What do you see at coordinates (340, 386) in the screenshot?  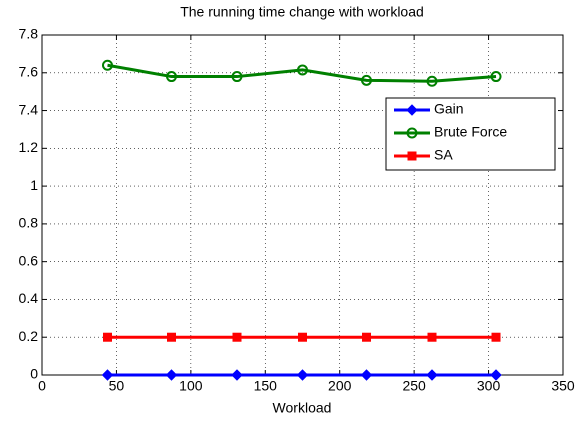 I see `x-tick-label: 200` at bounding box center [340, 386].